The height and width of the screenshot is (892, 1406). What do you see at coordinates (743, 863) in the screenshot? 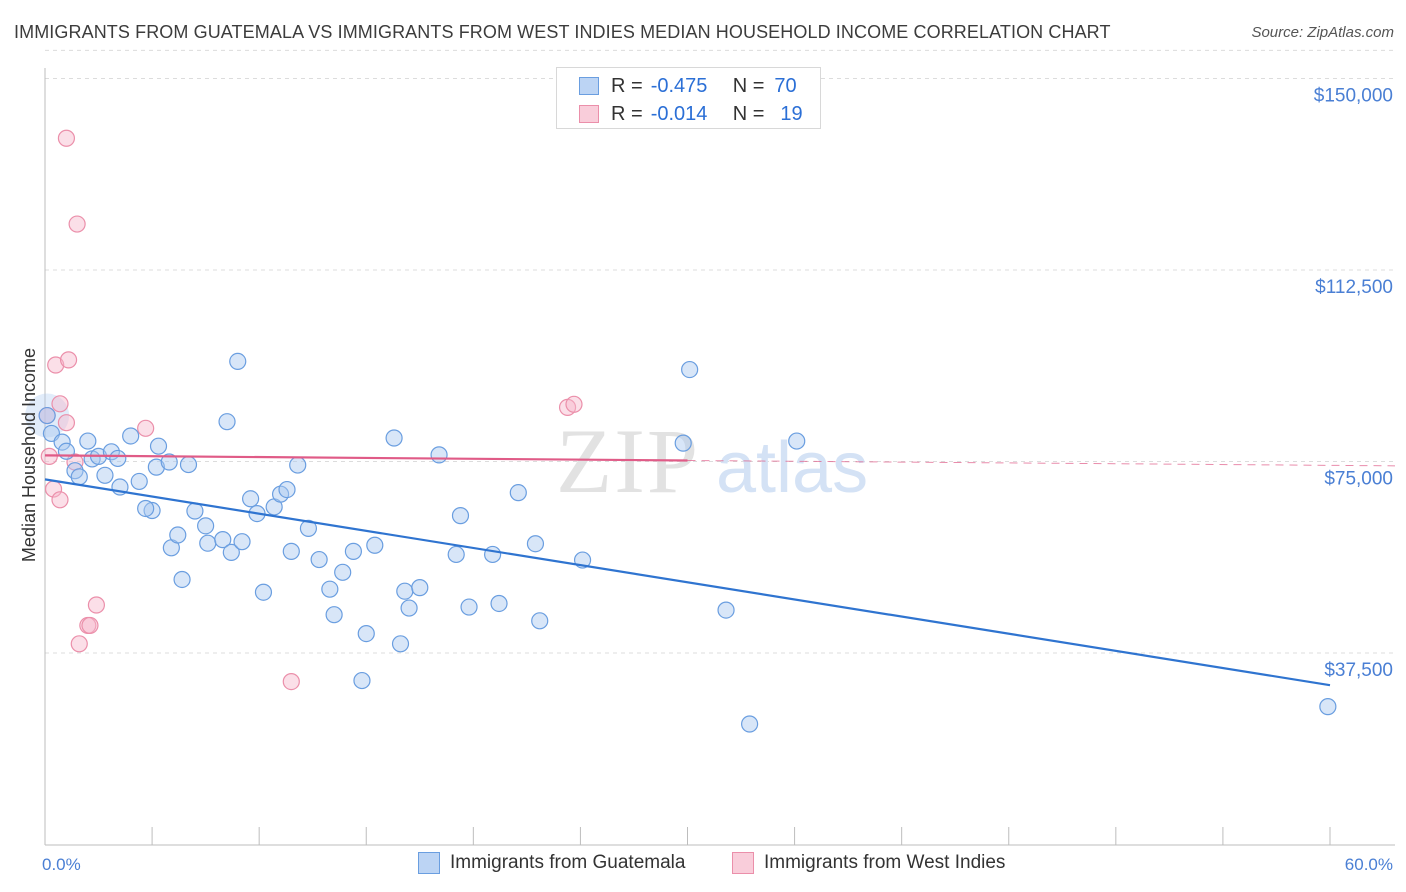
I see `bottom-legend-swatch-westindies` at bounding box center [743, 863].